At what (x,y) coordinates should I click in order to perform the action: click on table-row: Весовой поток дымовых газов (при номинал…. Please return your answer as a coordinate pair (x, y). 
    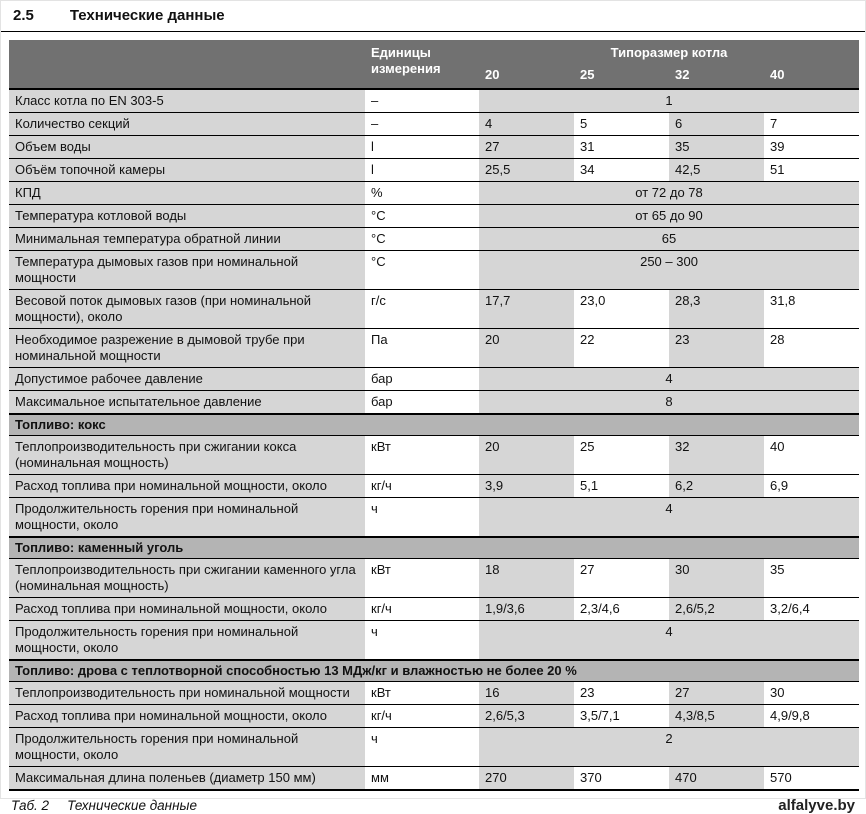
    Looking at the image, I should click on (434, 309).